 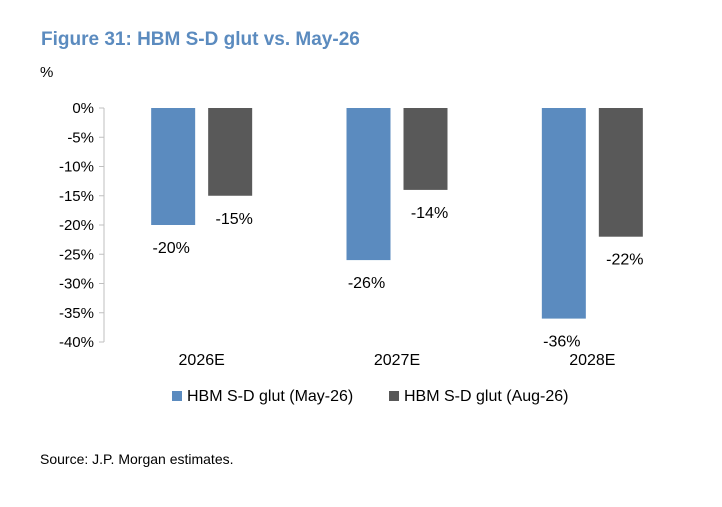 What do you see at coordinates (425, 149) in the screenshot?
I see `bar-aug-2027e` at bounding box center [425, 149].